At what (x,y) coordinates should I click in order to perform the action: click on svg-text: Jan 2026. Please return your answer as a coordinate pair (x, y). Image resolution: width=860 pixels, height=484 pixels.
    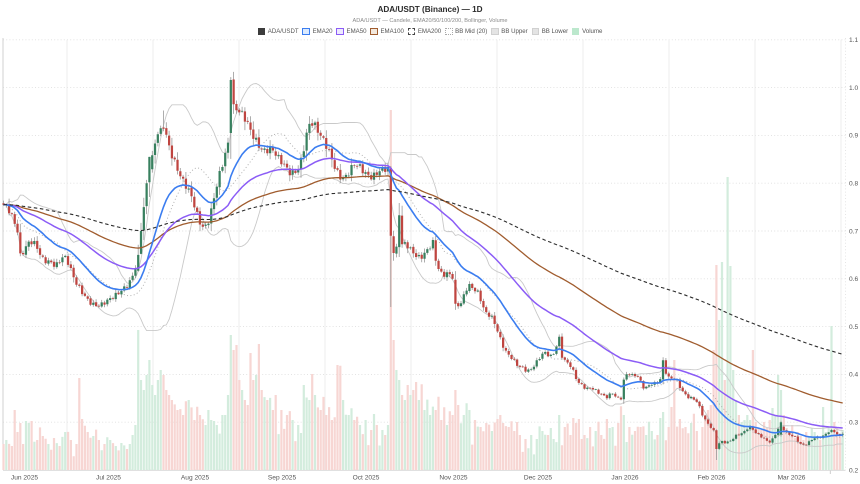
    Looking at the image, I should click on (624, 478).